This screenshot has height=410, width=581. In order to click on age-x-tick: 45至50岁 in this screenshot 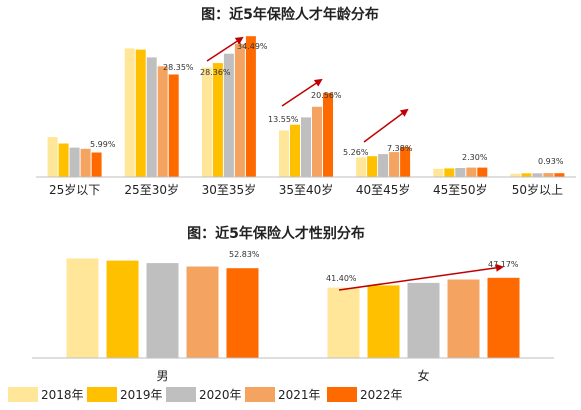, I will do `click(460, 189)`.